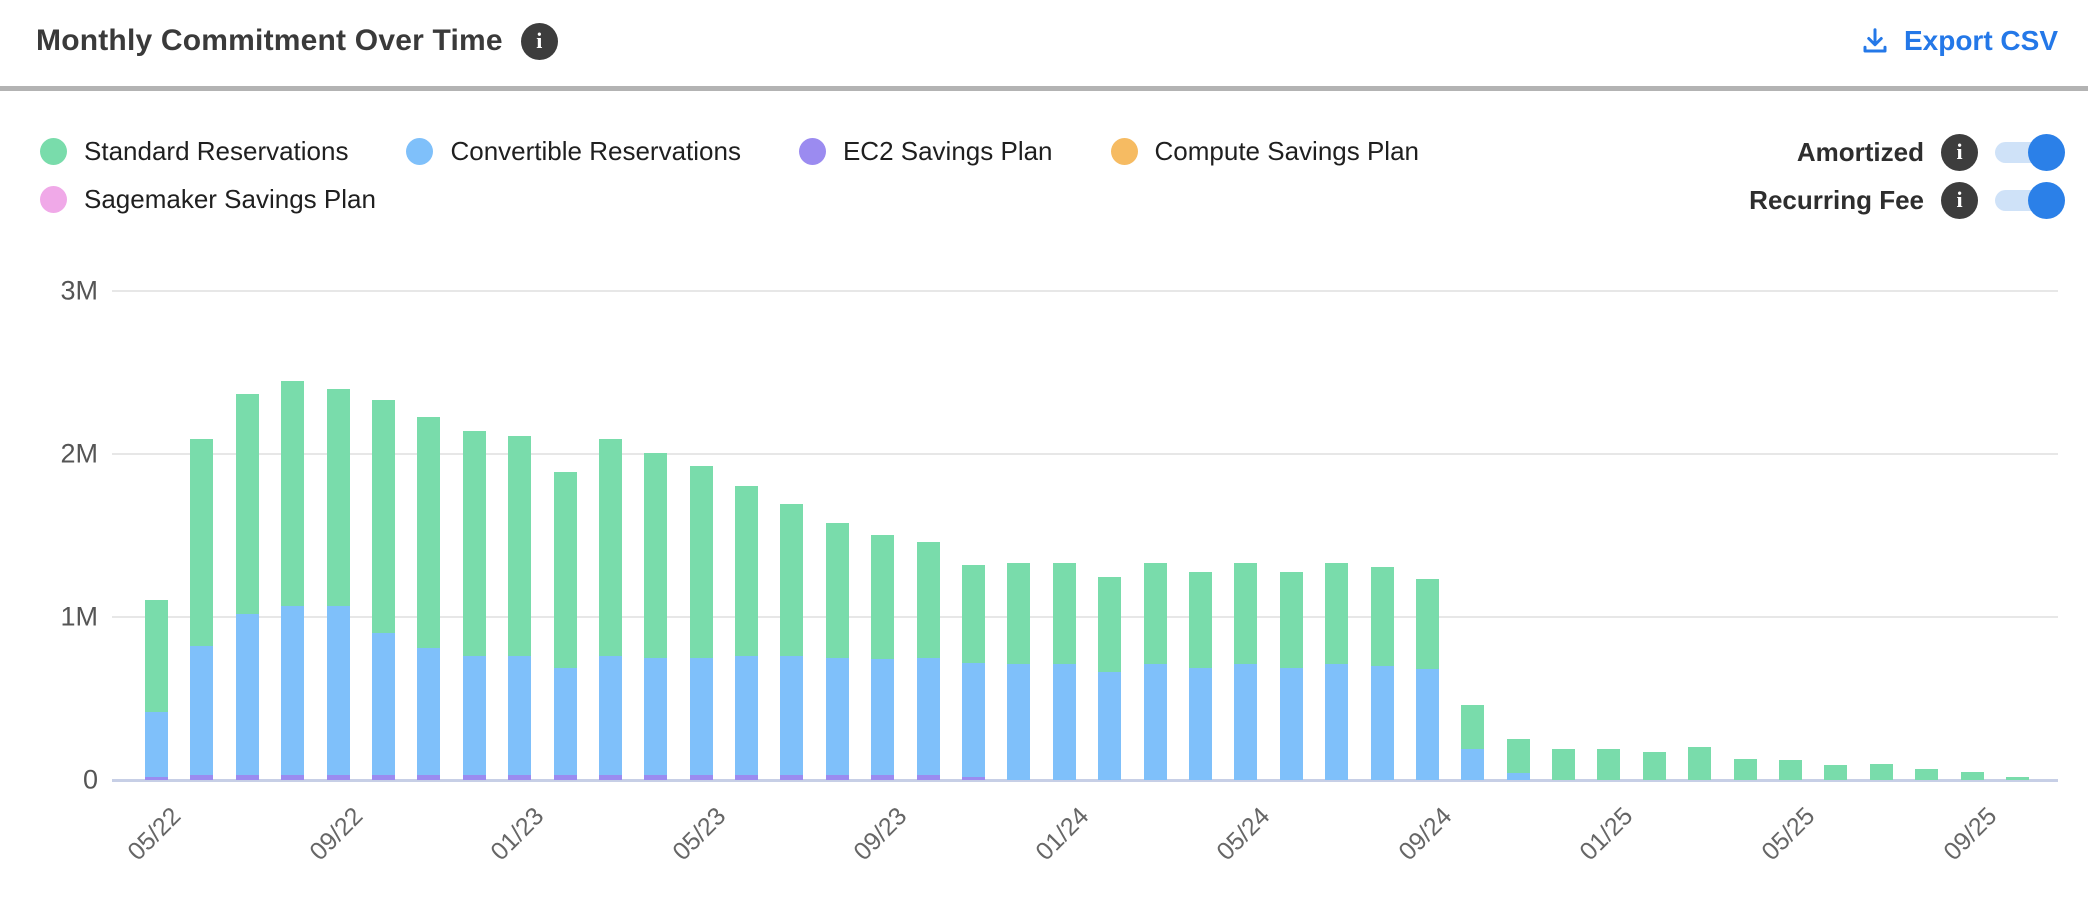 Image resolution: width=2088 pixels, height=922 pixels. I want to click on bar-05/23-ec2-savings-plan, so click(701, 777).